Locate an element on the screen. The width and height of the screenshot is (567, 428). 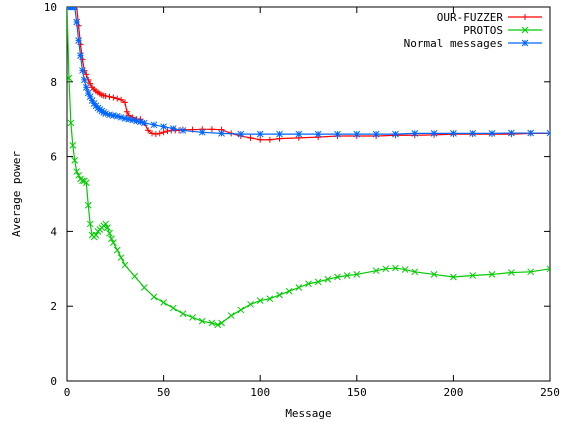
legend-label: OUR-FUZZER is located at coordinates (470, 17).